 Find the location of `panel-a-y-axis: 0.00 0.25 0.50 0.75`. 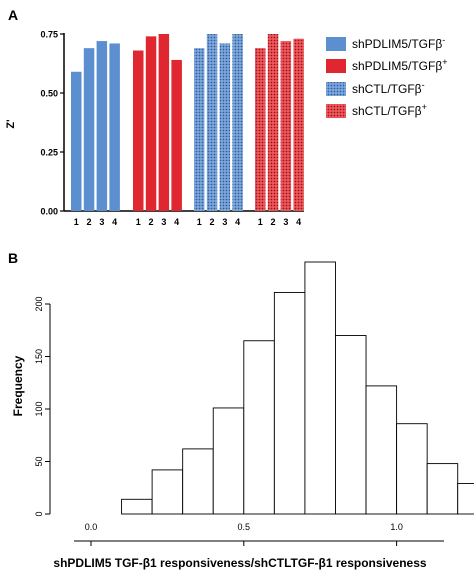

panel-a-y-axis: 0.00 0.25 0.50 0.75 is located at coordinates (52, 123).